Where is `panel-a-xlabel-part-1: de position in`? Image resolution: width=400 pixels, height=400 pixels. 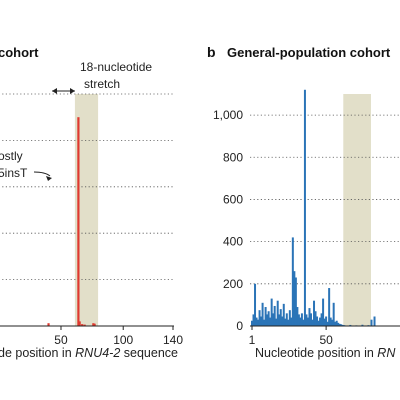
panel-a-xlabel-part-1: de position in is located at coordinates (37, 353).